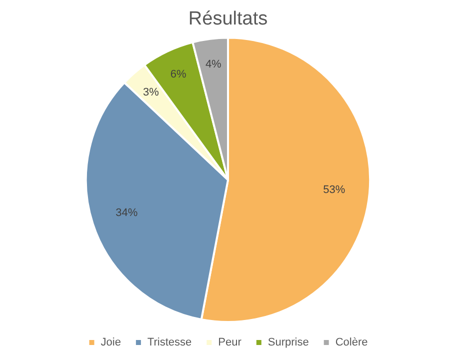  Describe the element at coordinates (127, 212) in the screenshot. I see `data-label: 34%` at that location.